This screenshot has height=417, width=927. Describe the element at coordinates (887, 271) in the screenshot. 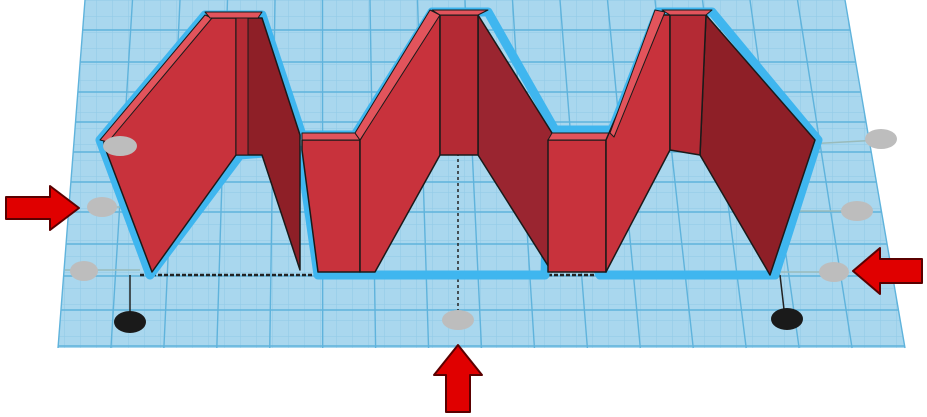

I see `arrow-left-icon` at that location.